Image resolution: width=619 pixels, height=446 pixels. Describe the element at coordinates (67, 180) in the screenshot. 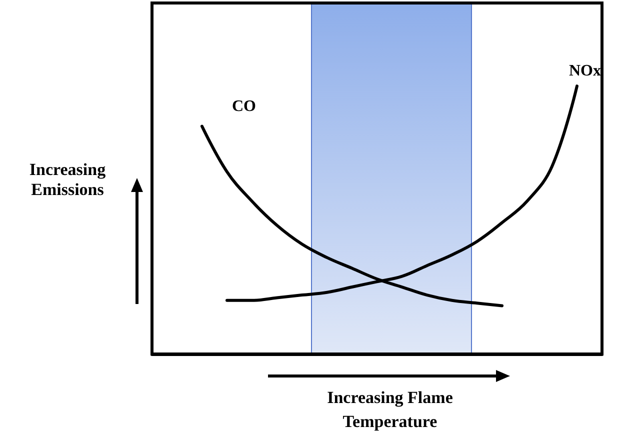

I see `y-axis-title: Increasing Emissions` at that location.